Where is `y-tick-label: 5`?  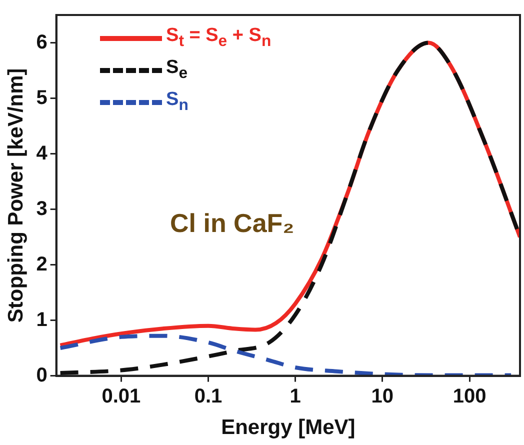
y-tick-label: 5 is located at coordinates (42, 97).